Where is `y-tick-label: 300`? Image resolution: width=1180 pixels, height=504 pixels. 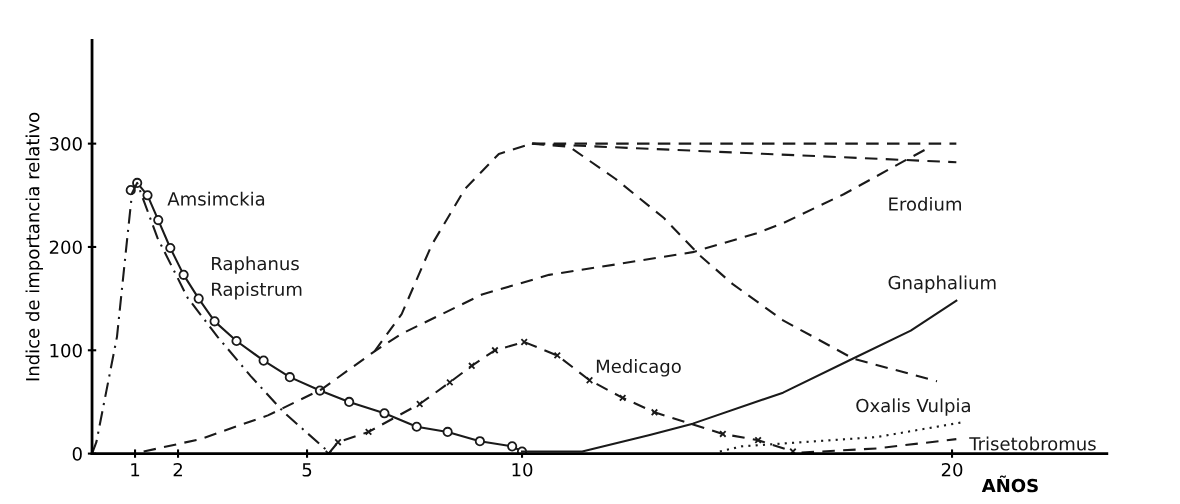
y-tick-label: 300 is located at coordinates (65, 144).